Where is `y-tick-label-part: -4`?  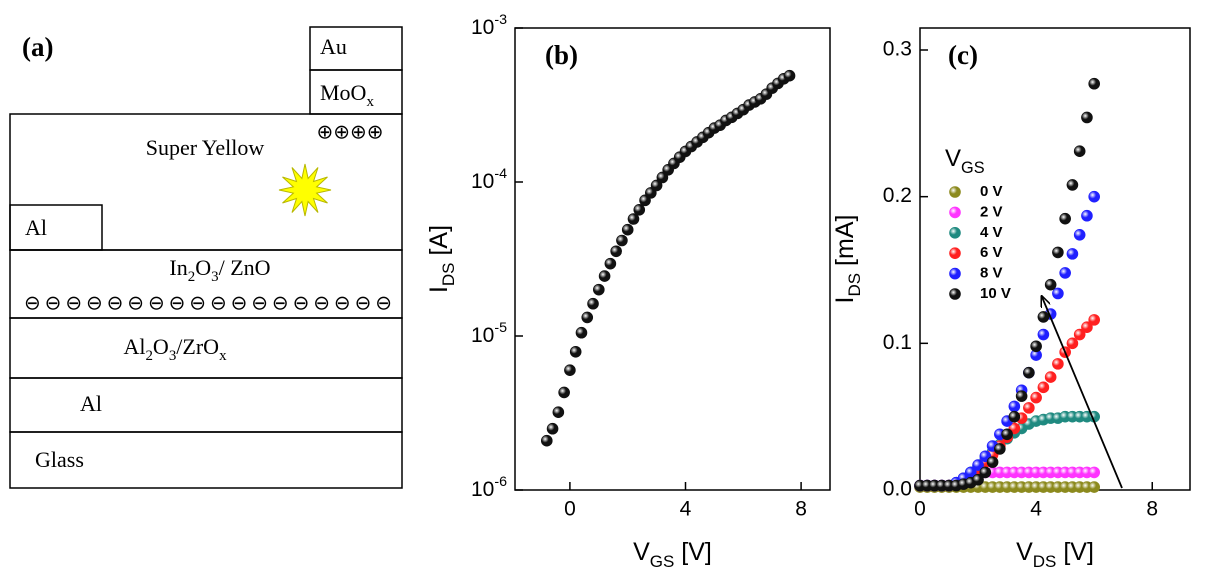 y-tick-label-part: -4 is located at coordinates (500, 174).